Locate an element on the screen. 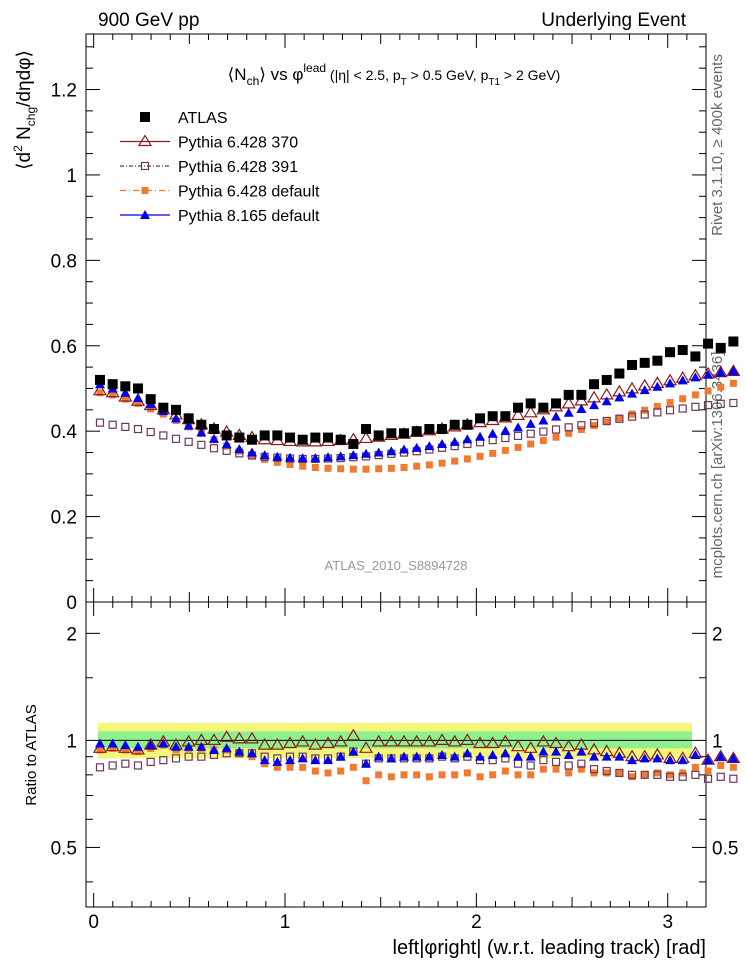  legend-marker-pythia-8-165-default is located at coordinates (145, 214).